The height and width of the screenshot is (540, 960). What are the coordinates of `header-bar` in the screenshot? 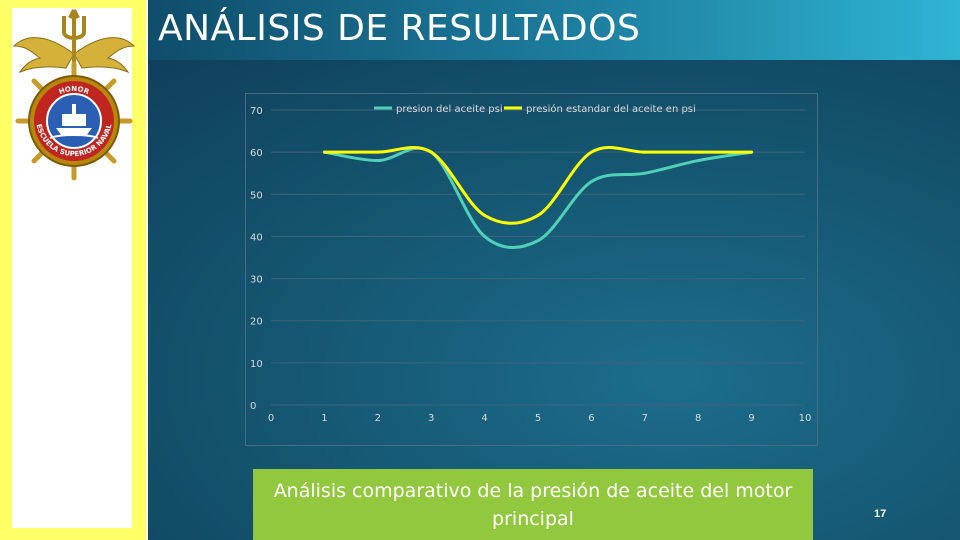 It's located at (554, 30).